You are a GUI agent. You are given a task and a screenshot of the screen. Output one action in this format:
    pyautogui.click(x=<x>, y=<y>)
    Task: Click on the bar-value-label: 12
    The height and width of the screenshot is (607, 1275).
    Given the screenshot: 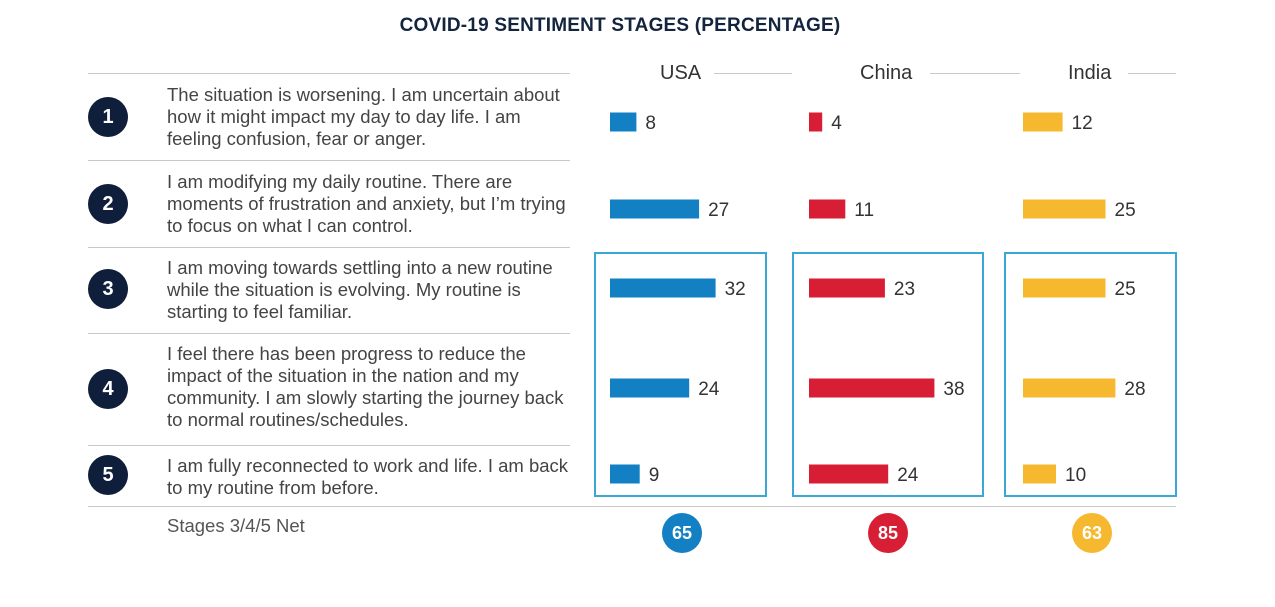 What is the action you would take?
    pyautogui.click(x=1082, y=123)
    